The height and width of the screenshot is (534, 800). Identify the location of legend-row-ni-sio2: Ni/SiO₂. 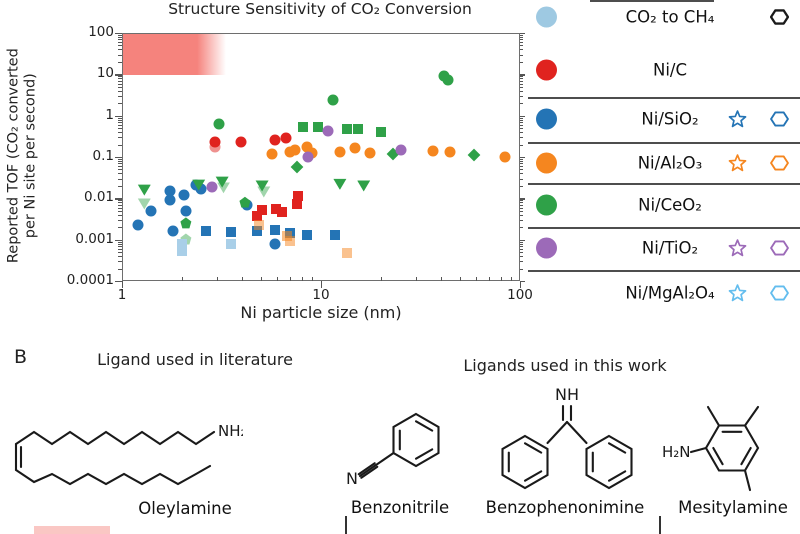
(662, 119).